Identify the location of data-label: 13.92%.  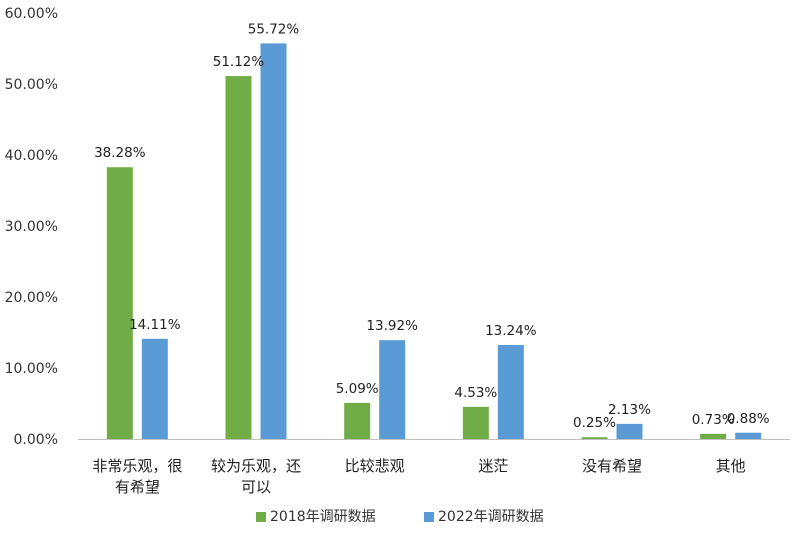
(392, 326).